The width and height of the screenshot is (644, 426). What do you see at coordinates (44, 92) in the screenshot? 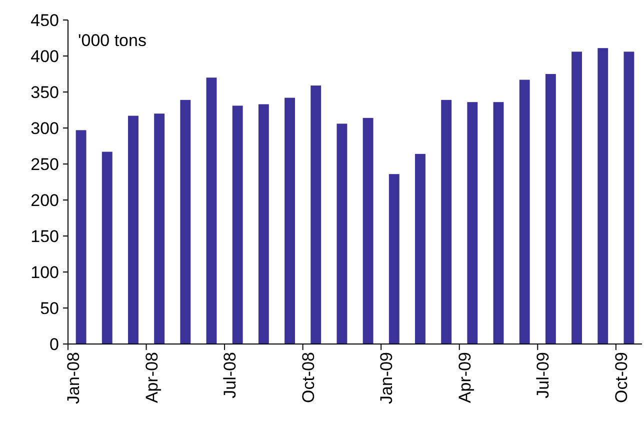
I see `y-tick-label: 350` at bounding box center [44, 92].